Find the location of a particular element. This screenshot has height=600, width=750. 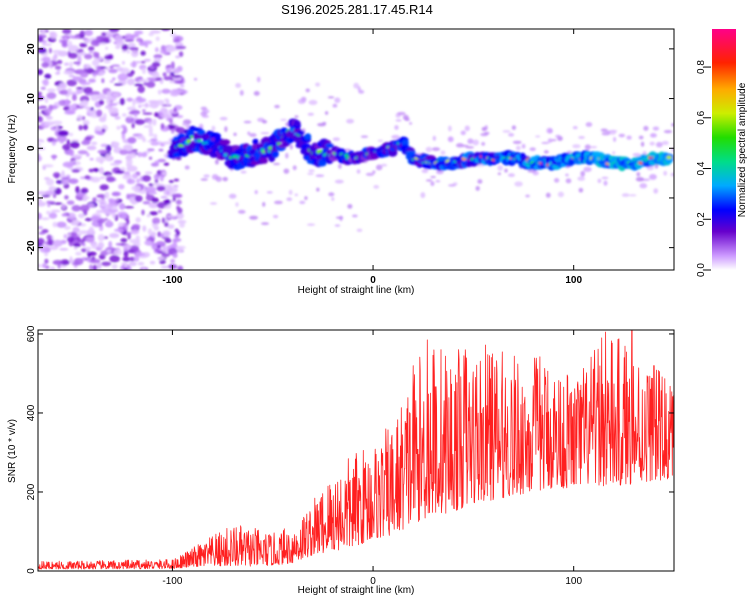

snr-x-tick-label: 100 is located at coordinates (573, 581).